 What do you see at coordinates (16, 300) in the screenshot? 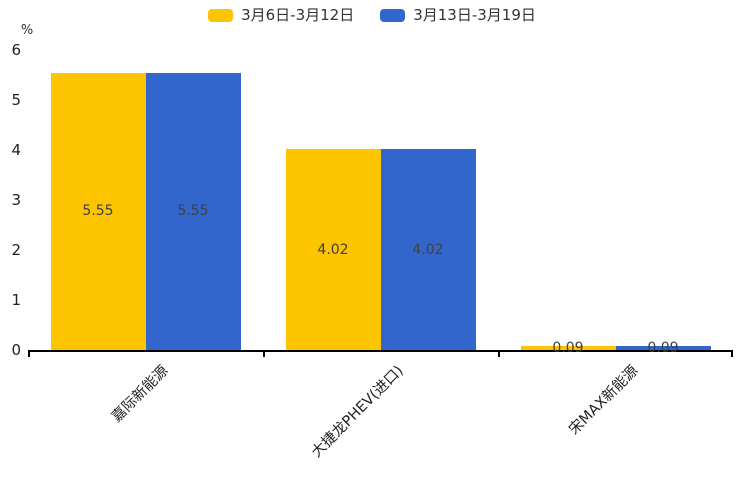
I see `y-axis-tick-label: 1` at bounding box center [16, 300].